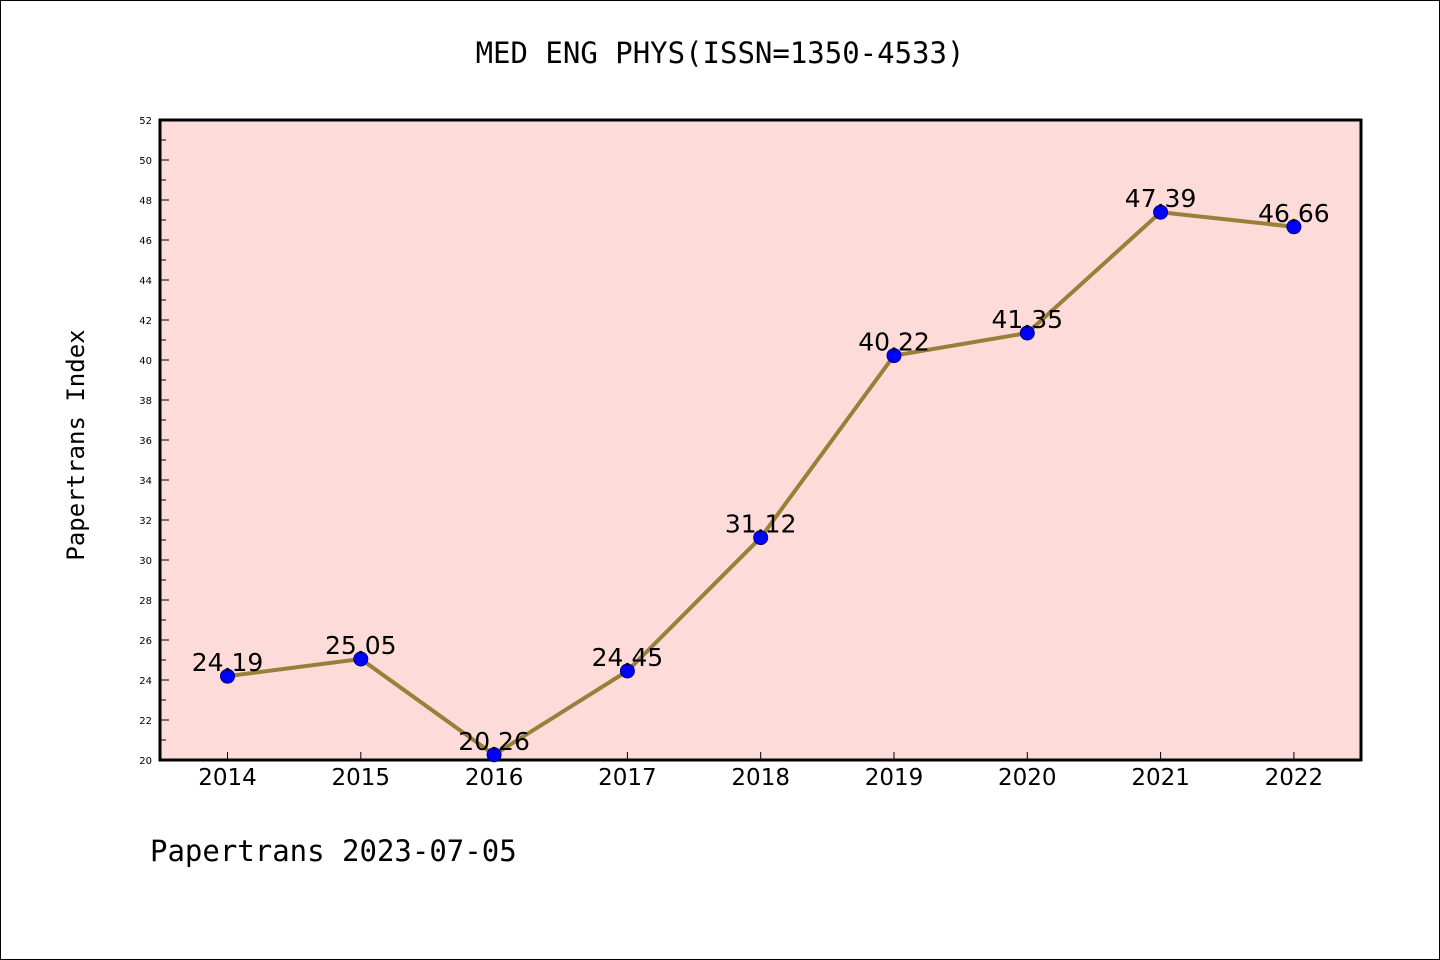  I want to click on x-tick-label: 2016, so click(494, 778).